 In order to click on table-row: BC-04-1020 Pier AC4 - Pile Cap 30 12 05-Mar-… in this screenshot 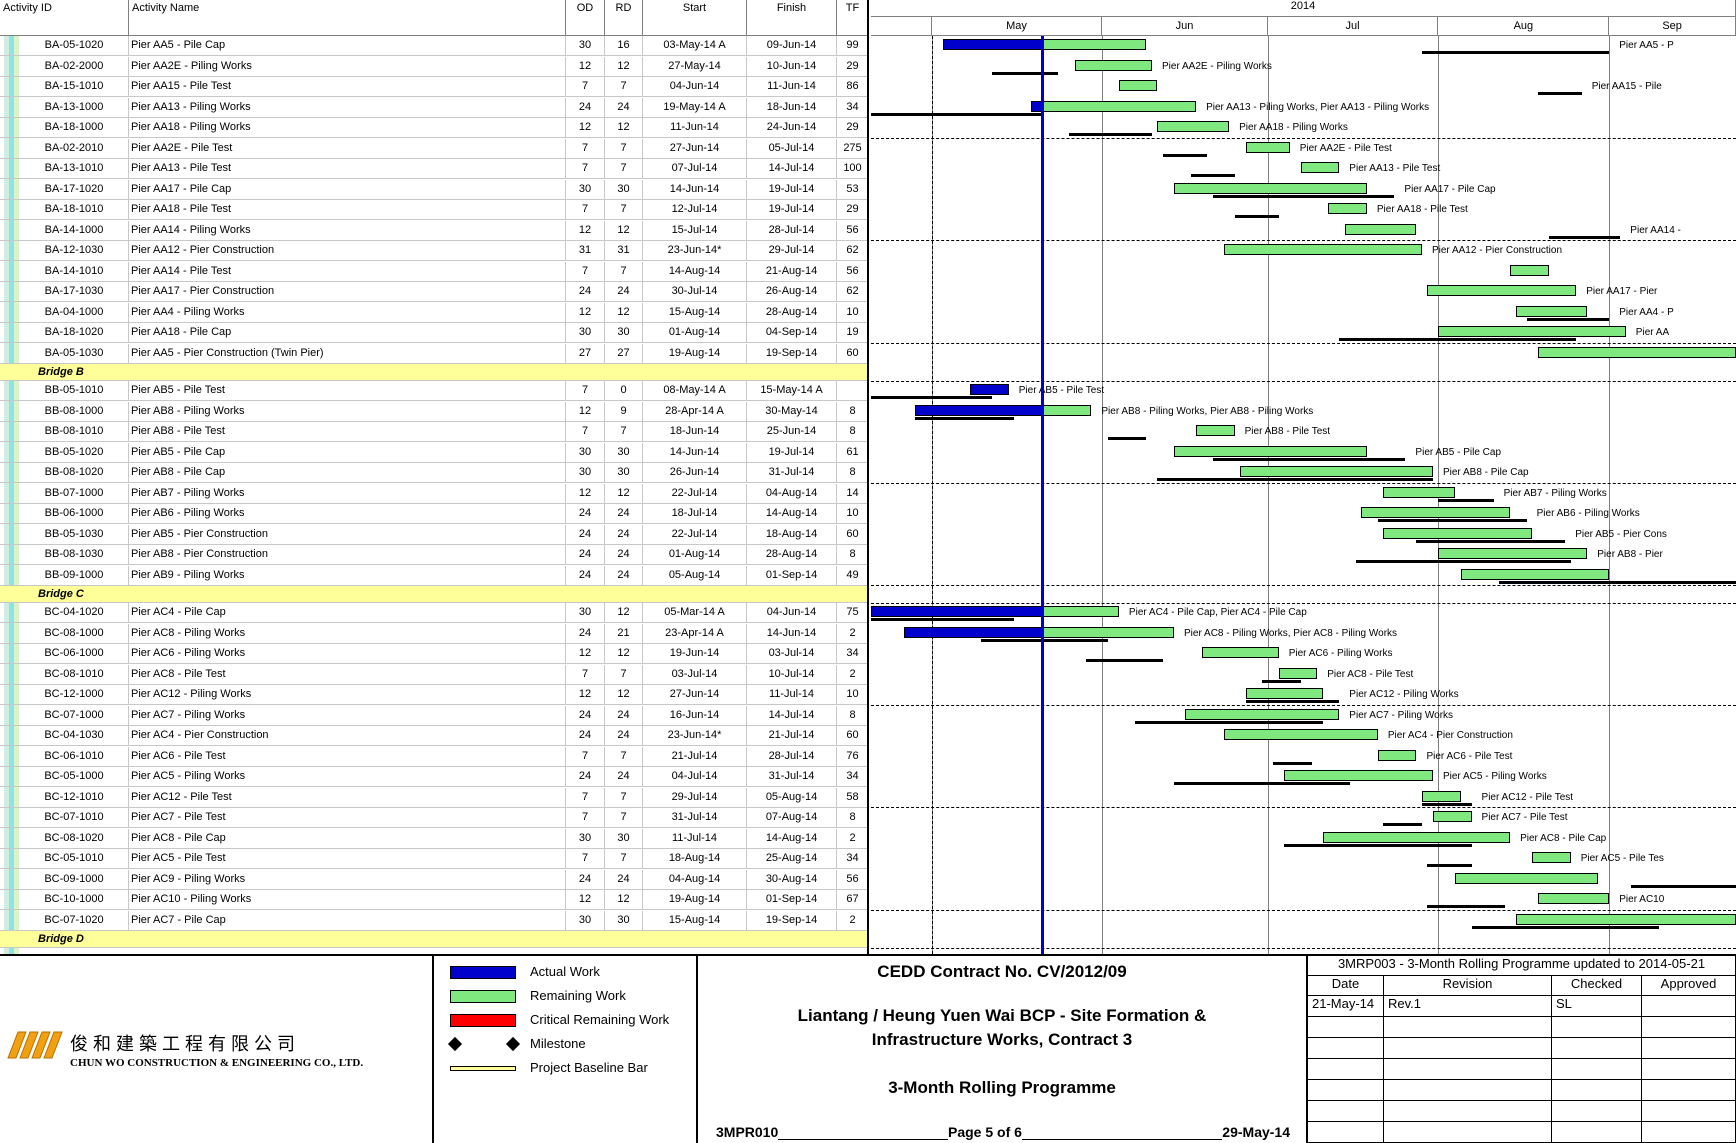, I will do `click(433, 613)`.